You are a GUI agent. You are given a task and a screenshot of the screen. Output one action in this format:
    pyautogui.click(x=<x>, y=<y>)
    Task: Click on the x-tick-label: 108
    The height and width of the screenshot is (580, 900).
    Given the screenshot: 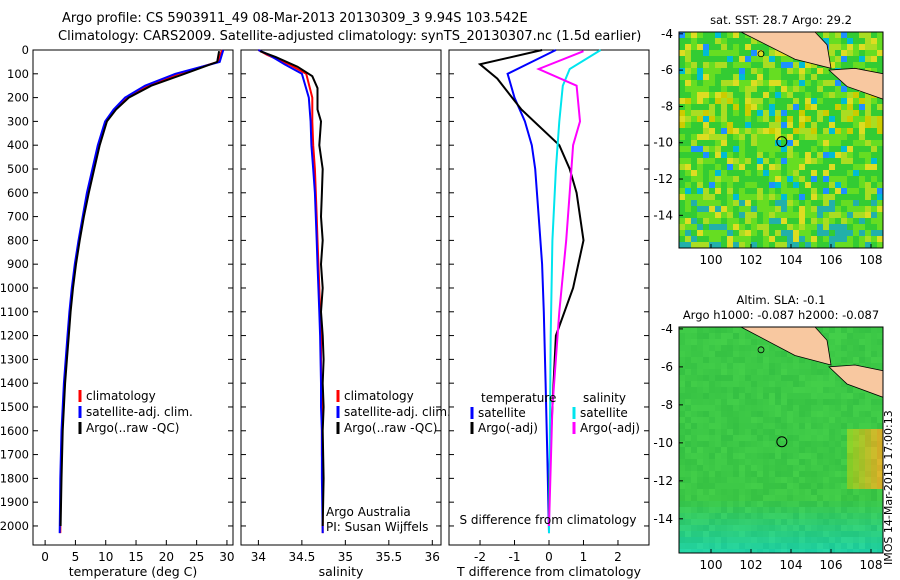 What is the action you would take?
    pyautogui.click(x=871, y=260)
    